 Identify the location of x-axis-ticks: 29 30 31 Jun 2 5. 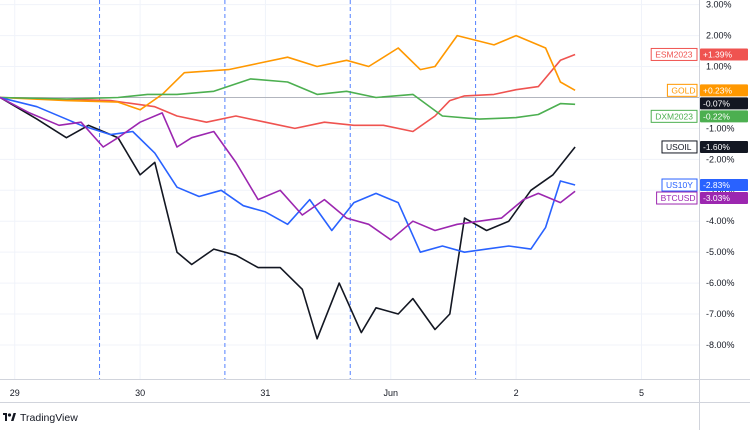
(327, 393).